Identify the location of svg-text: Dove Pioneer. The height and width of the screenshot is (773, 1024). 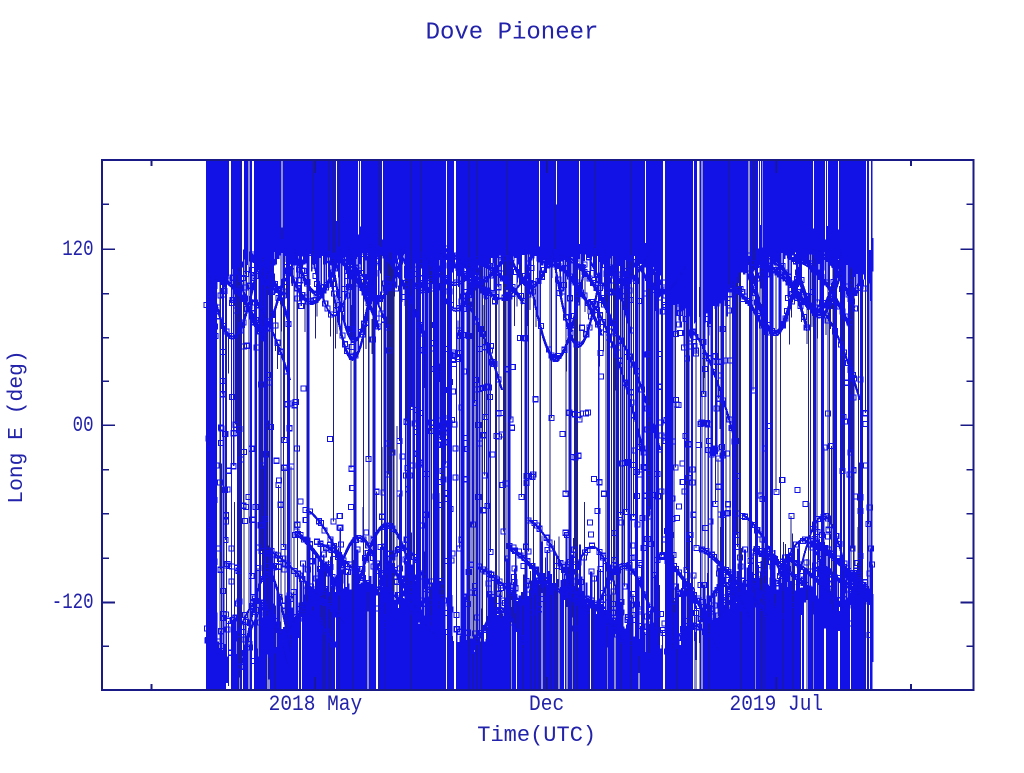
(512, 33).